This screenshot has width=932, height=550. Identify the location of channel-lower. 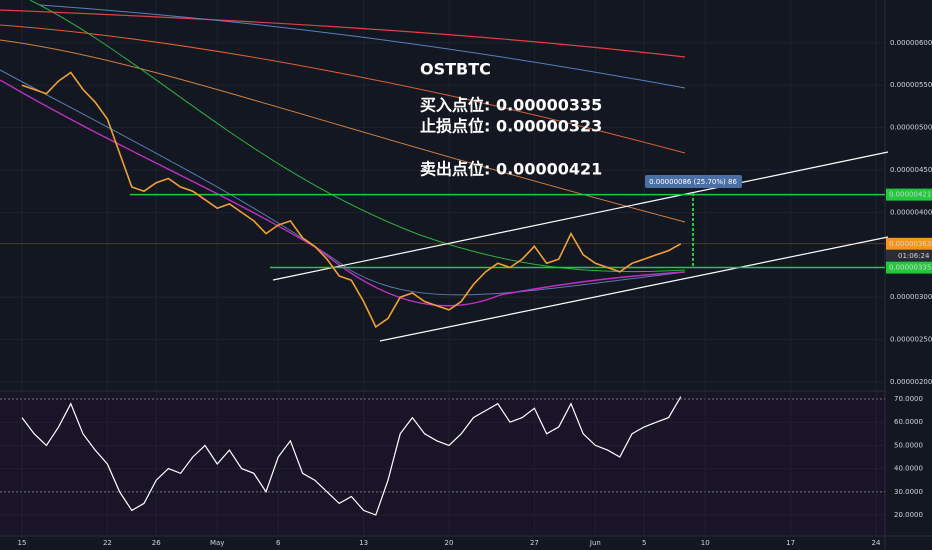
(634, 289).